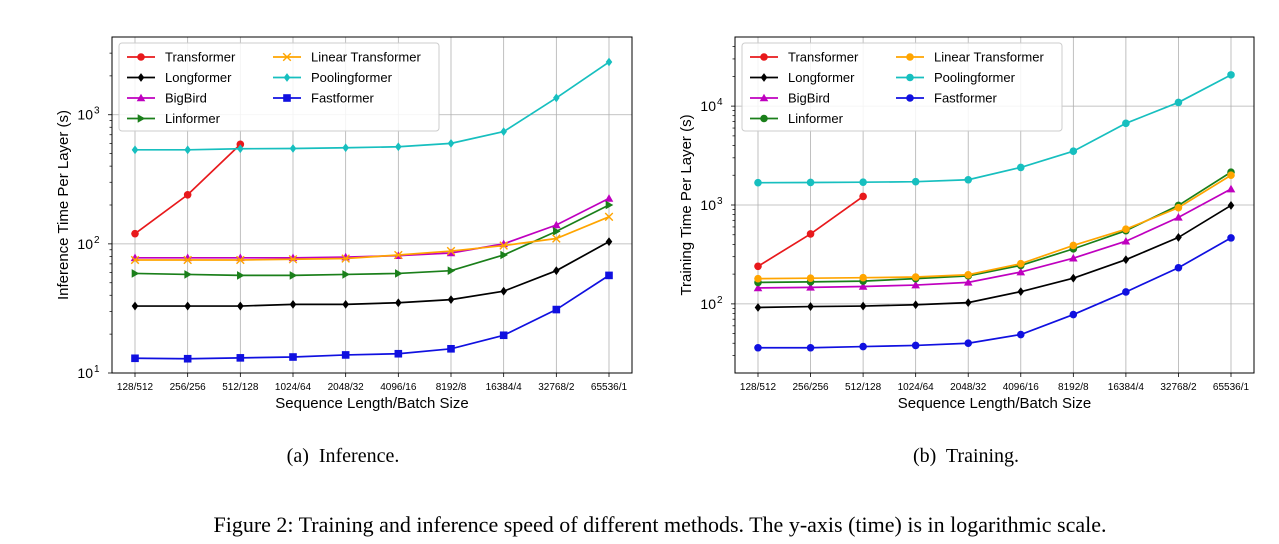  I want to click on y-tick-exponent: 3, so click(97, 111).